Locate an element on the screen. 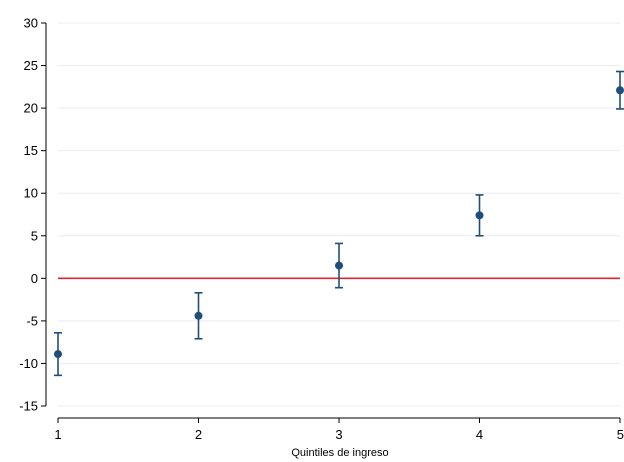  x-tick-label: 3 is located at coordinates (338, 434).